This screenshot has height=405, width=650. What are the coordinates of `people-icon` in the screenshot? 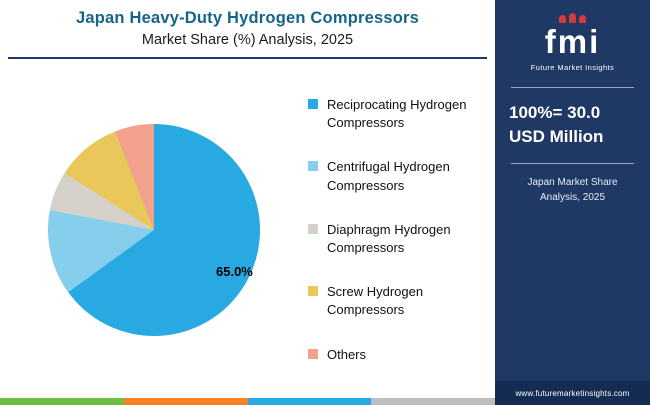 It's located at (572, 18).